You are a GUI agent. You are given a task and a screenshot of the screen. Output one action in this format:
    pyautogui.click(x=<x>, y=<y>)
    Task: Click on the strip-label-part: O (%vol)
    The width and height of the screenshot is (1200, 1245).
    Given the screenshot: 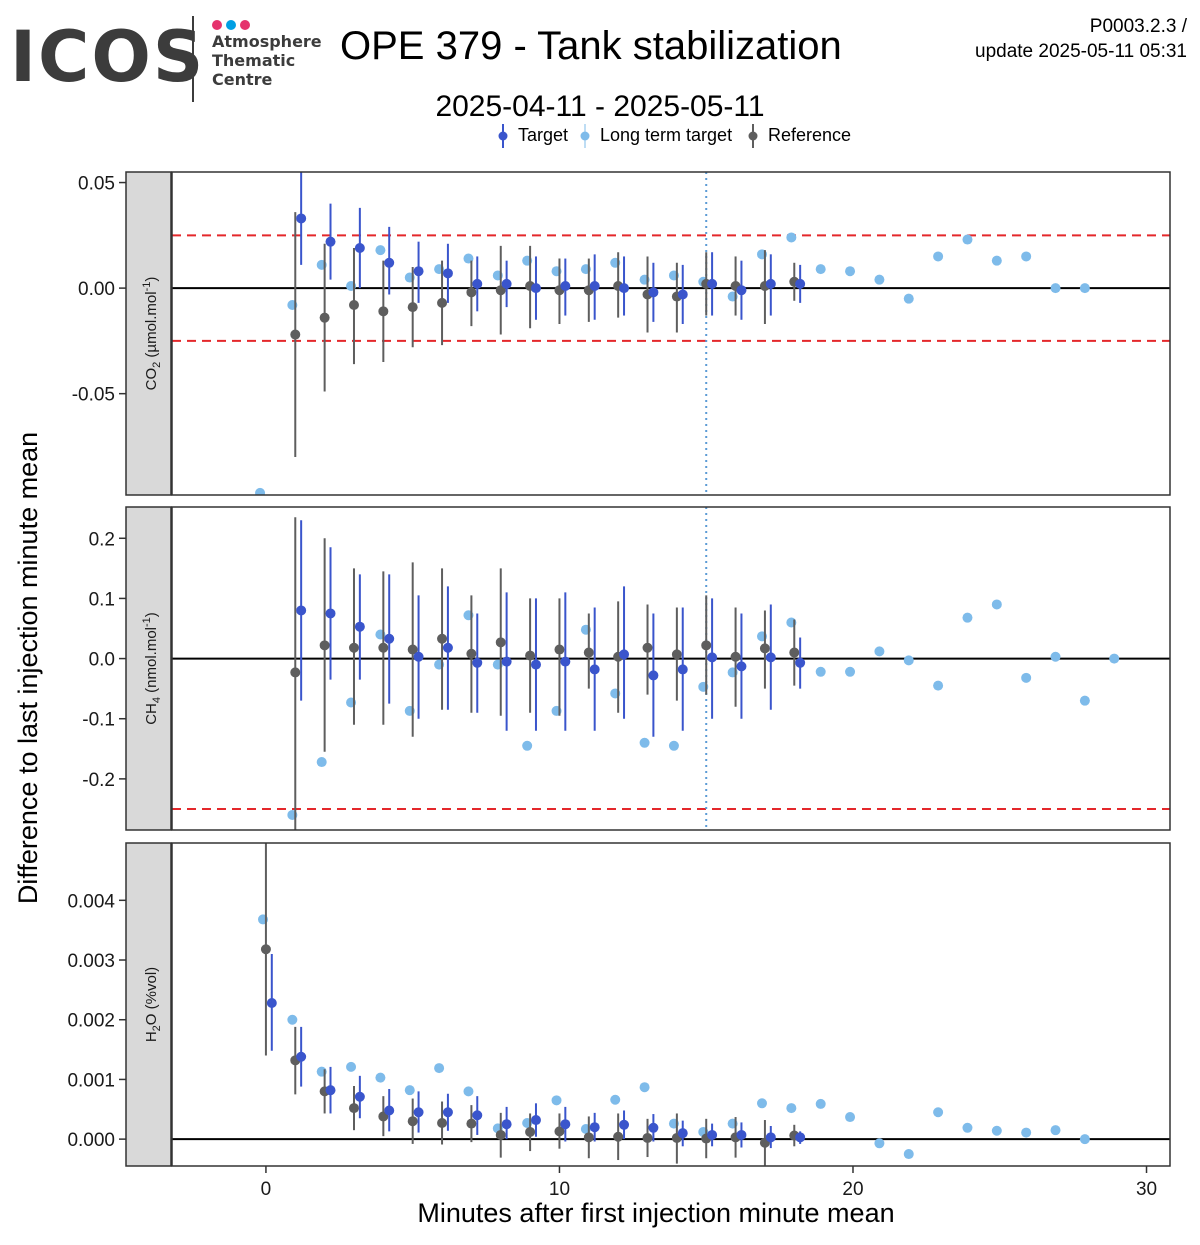 What is the action you would take?
    pyautogui.click(x=151, y=996)
    